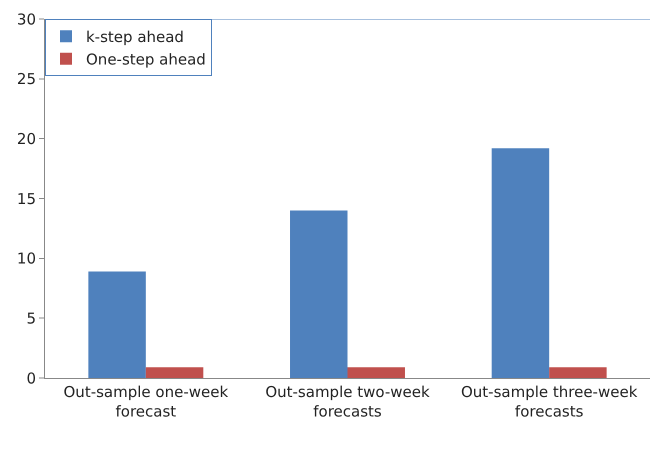  I want to click on y-tick-label: 30, so click(26, 19).